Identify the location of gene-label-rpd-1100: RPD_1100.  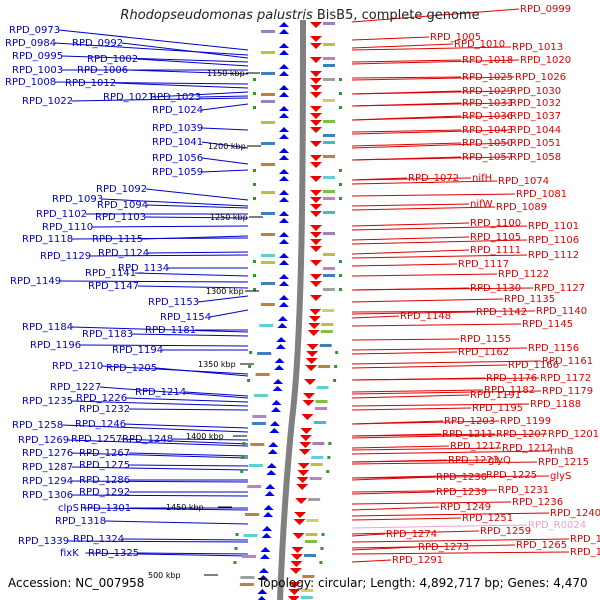
(495, 223).